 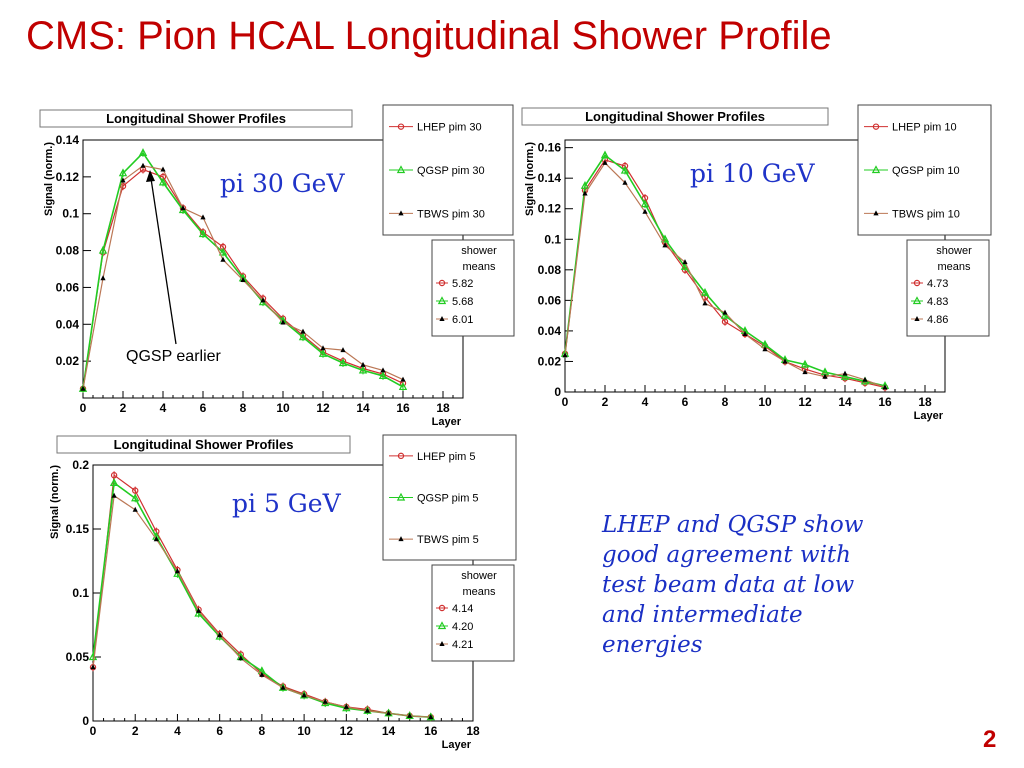 What do you see at coordinates (937, 284) in the screenshot?
I see `shower-mean-value: 4.73` at bounding box center [937, 284].